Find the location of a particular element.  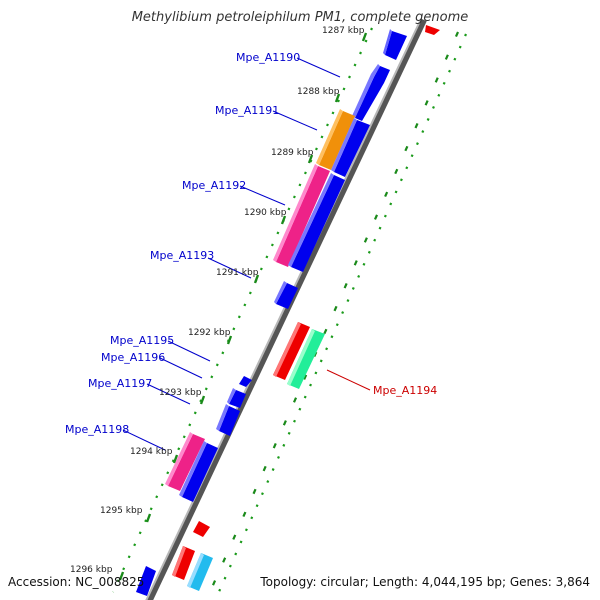

gene-mpe-a1191-side is located at coordinates (344, 145).